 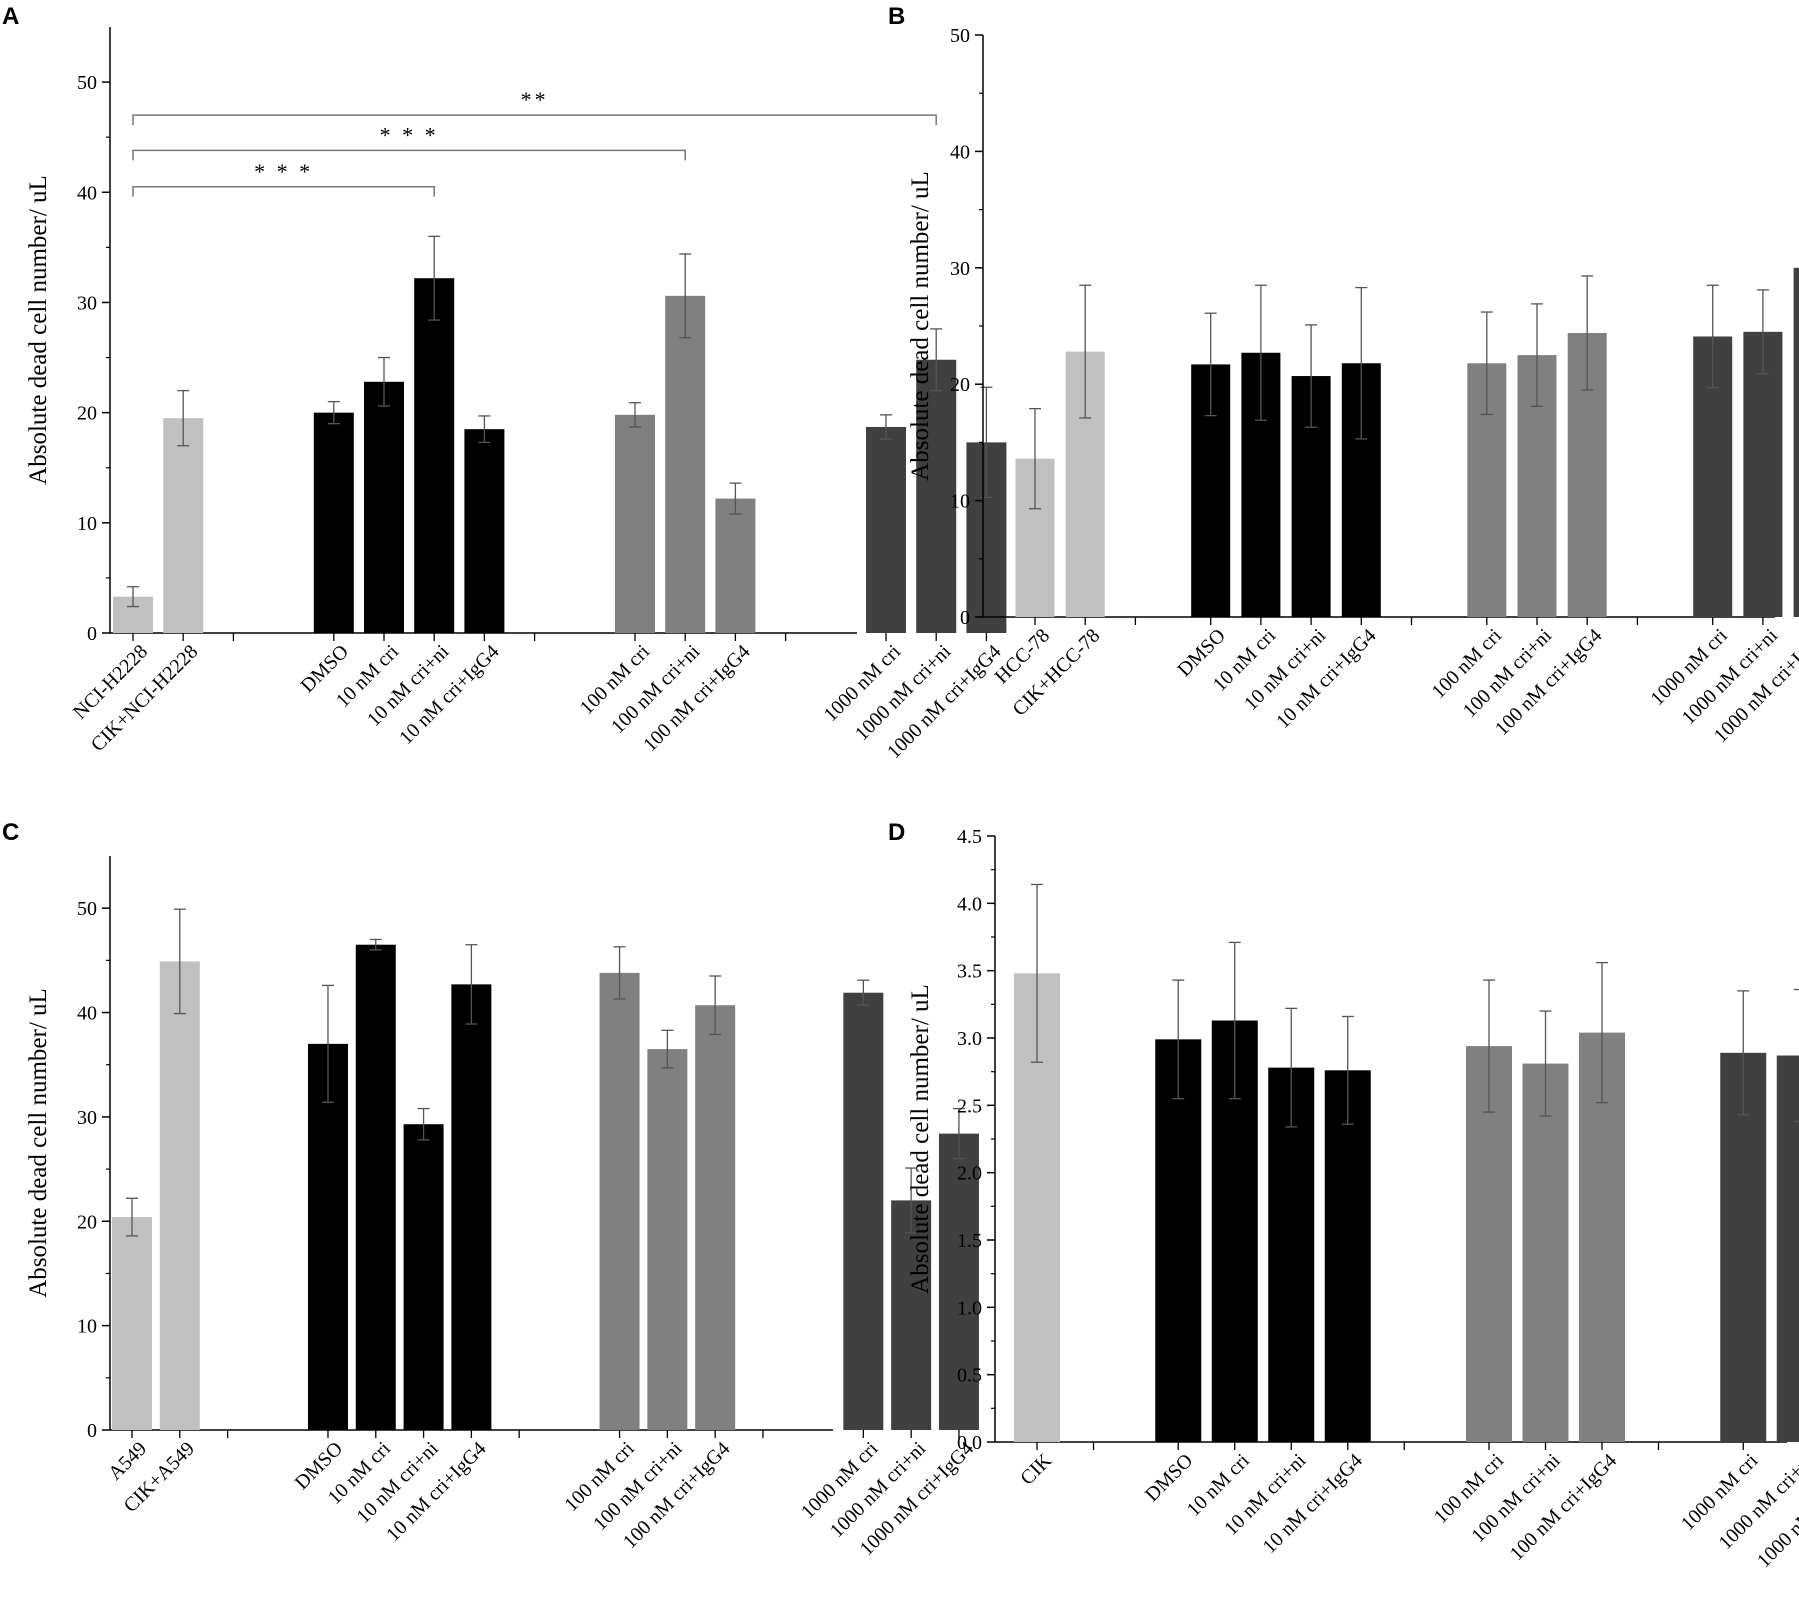 I want to click on panel-c-letter: C, so click(x=10, y=832).